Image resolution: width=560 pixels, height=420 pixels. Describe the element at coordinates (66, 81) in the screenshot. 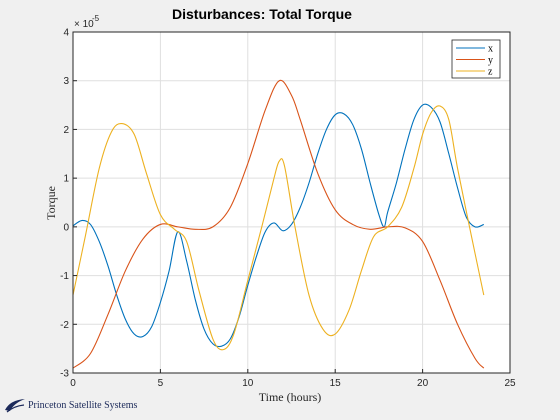

I see `y-tick-label: 3` at that location.